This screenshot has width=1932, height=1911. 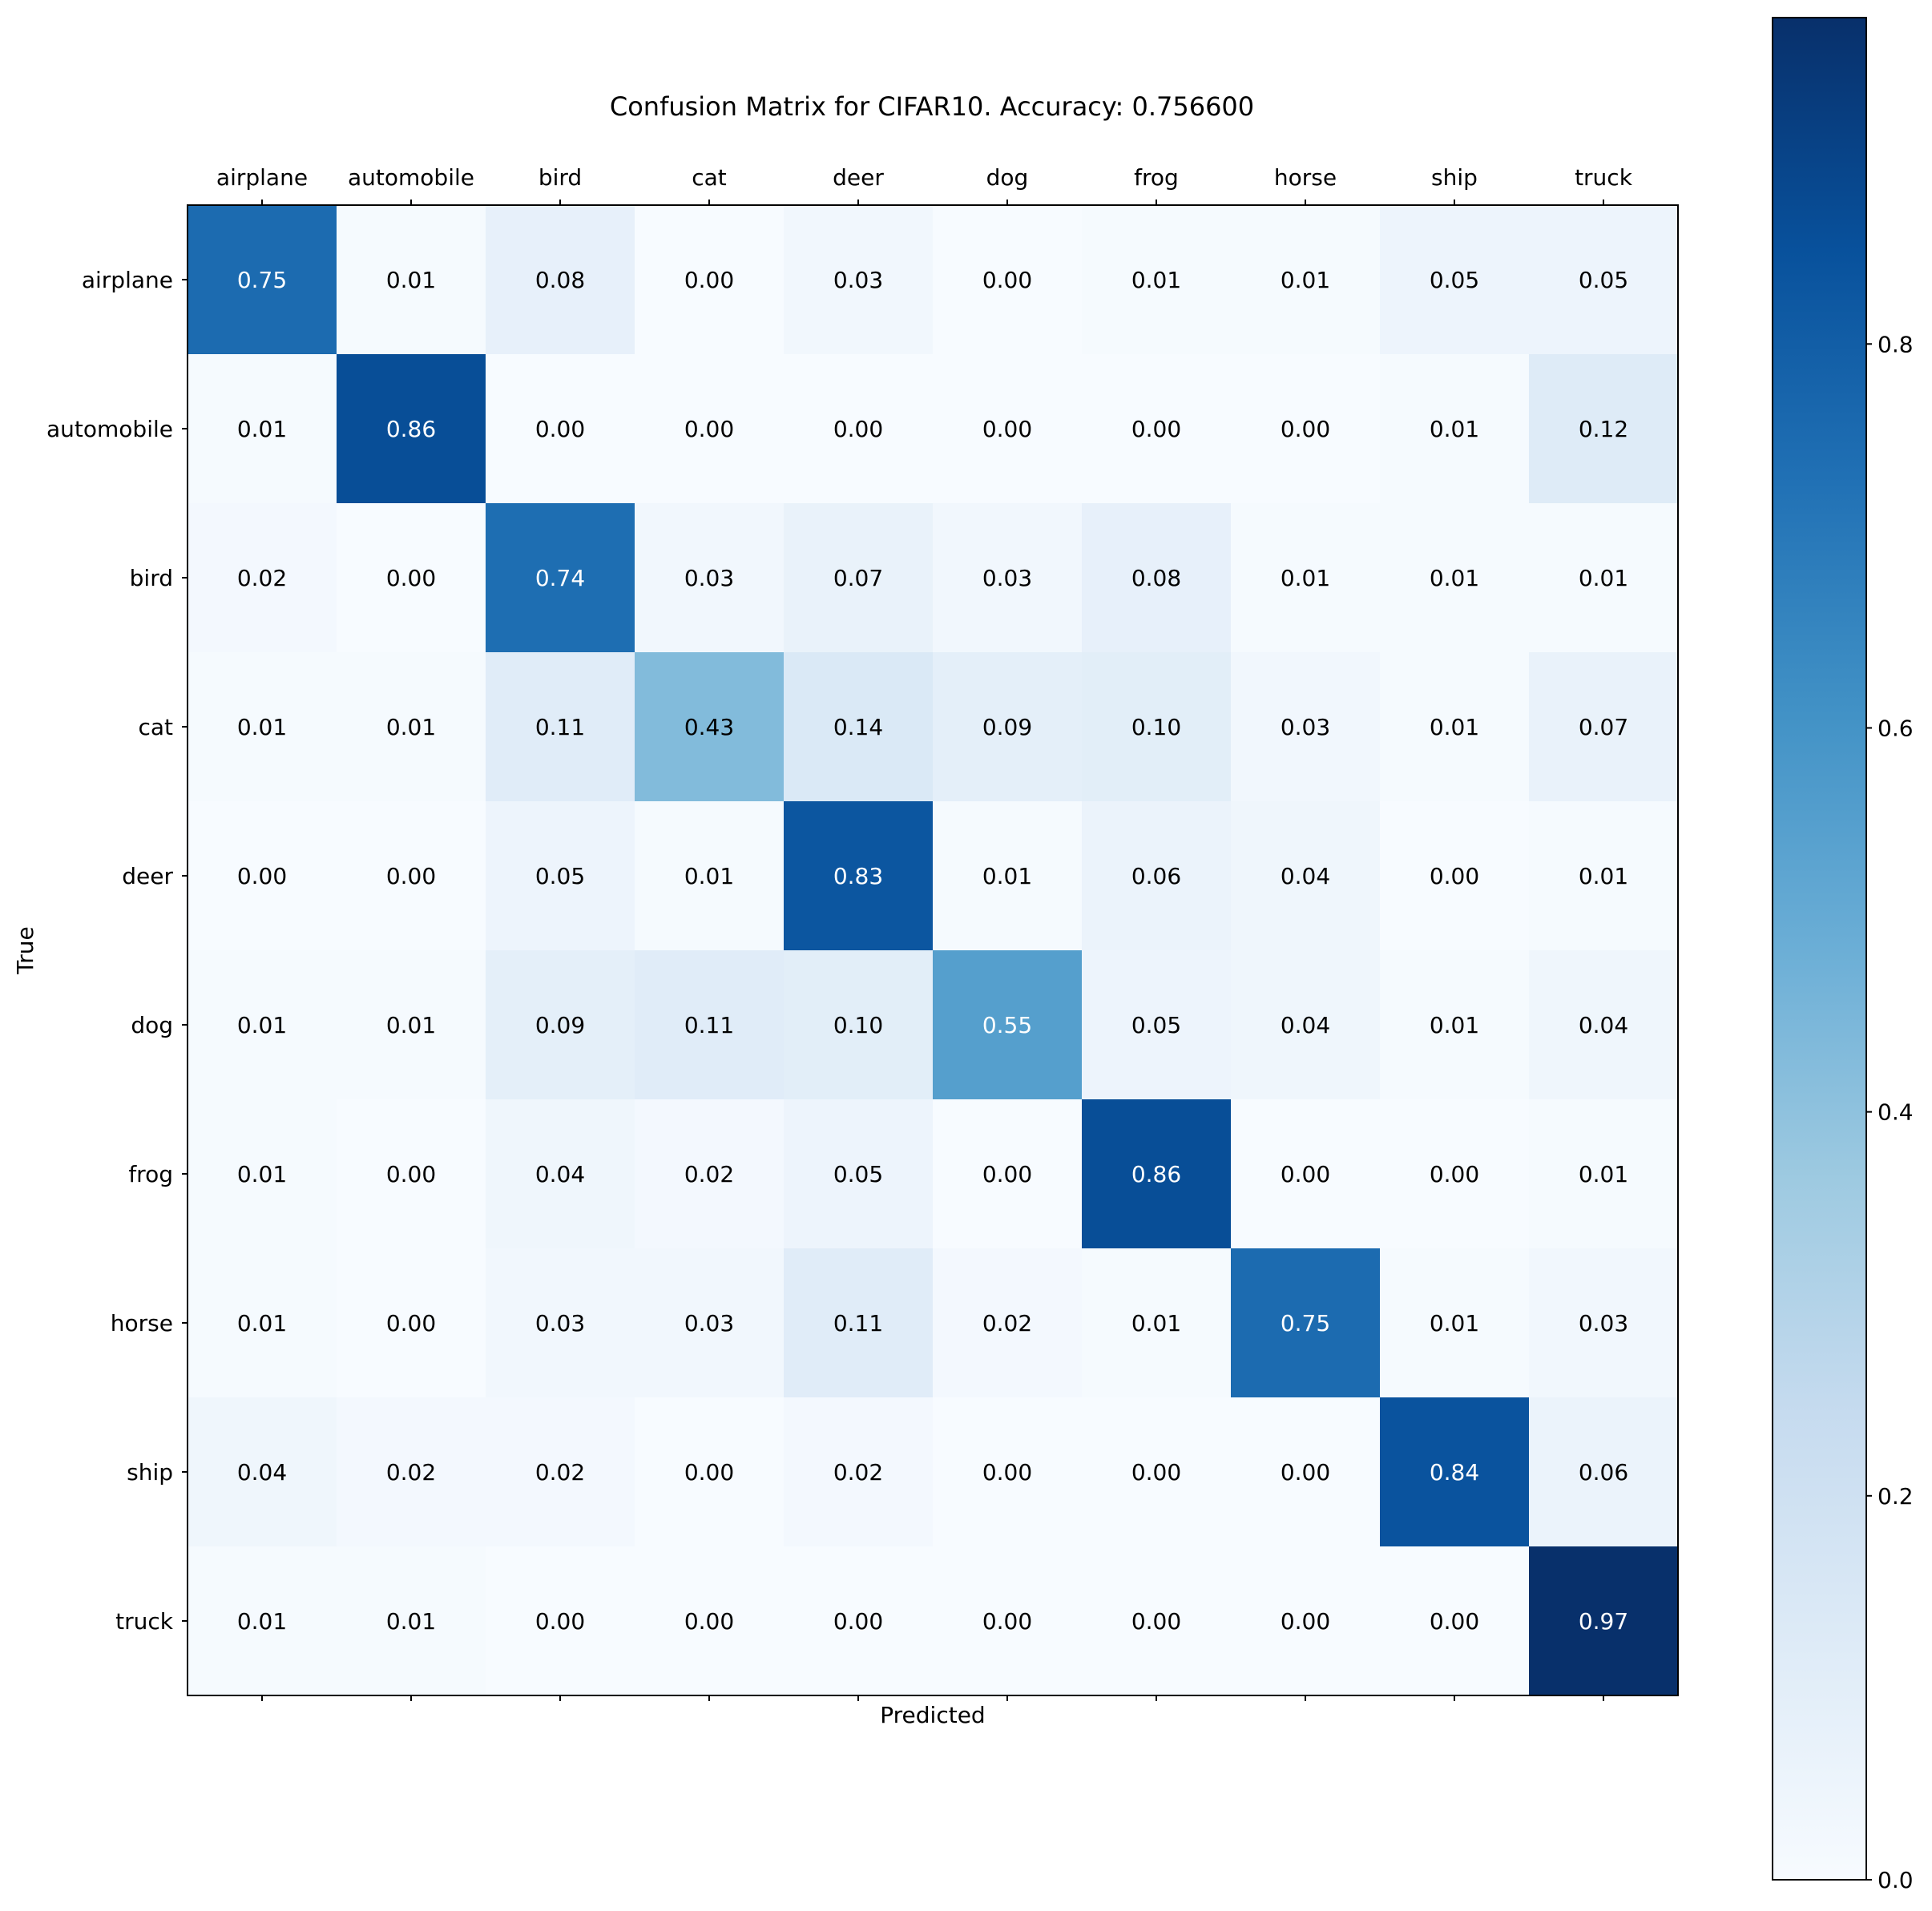 I want to click on heatmap-cell-airplane-horse, so click(x=1306, y=280).